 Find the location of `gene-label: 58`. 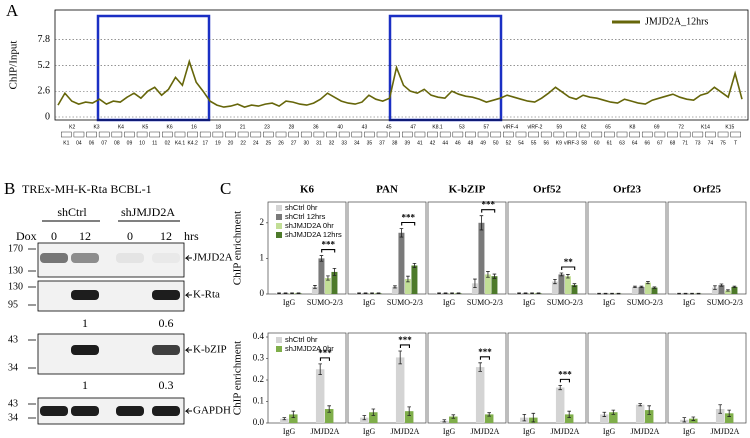

gene-label: 58 is located at coordinates (584, 143).